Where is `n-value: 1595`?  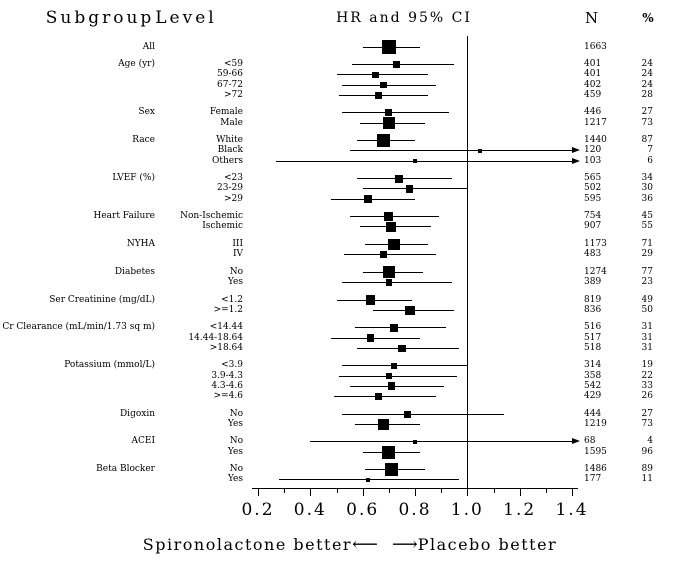
n-value: 1595 is located at coordinates (595, 451).